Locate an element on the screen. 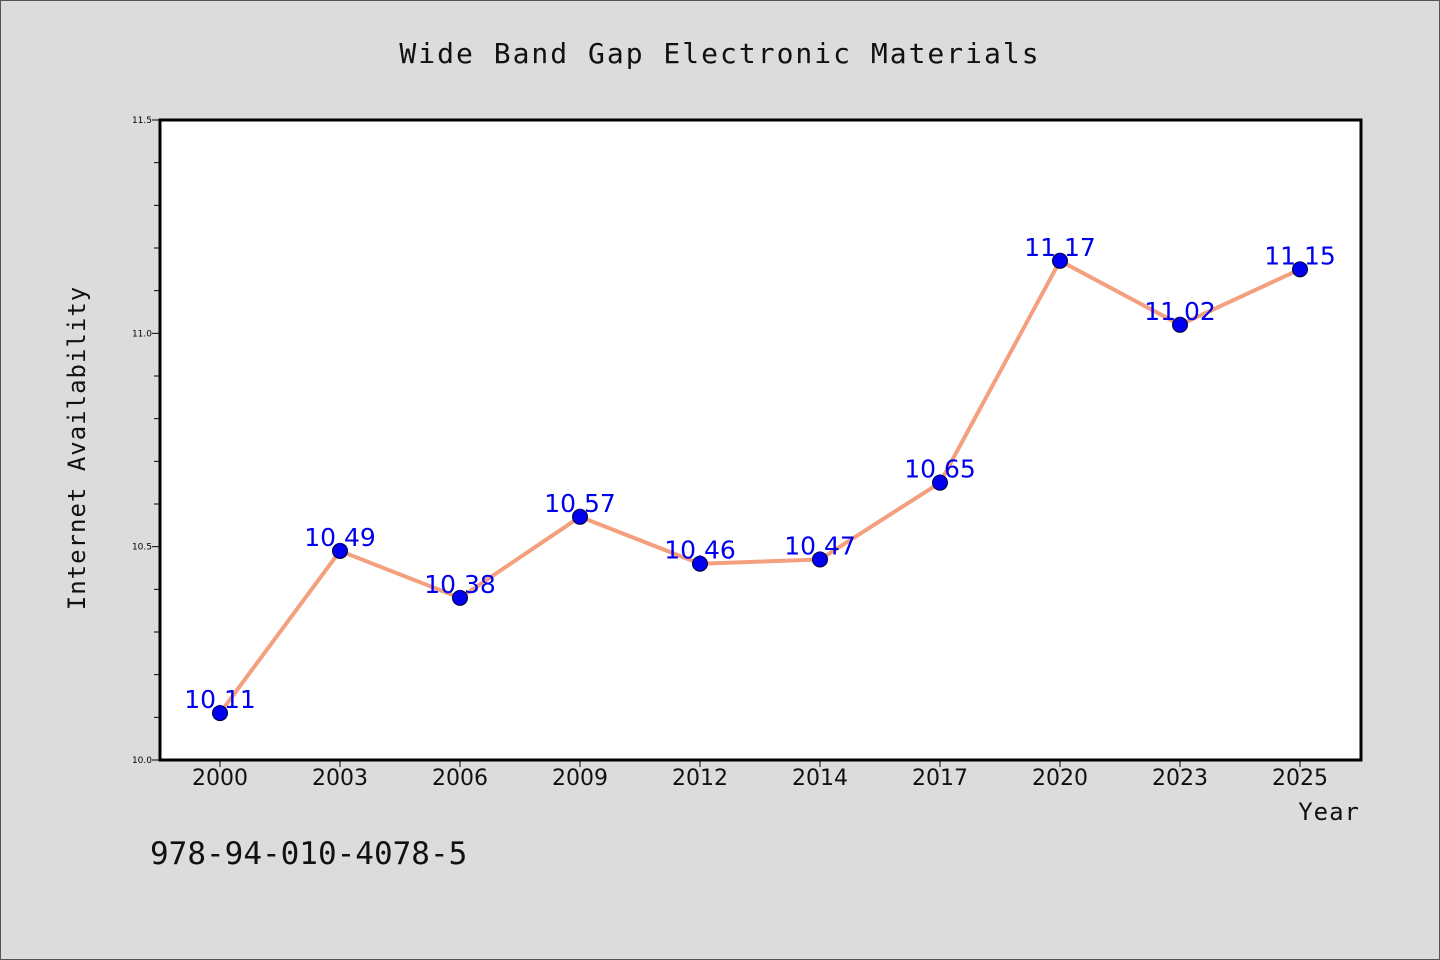 Image resolution: width=1440 pixels, height=960 pixels. data-label: 11.15 is located at coordinates (1300, 255).